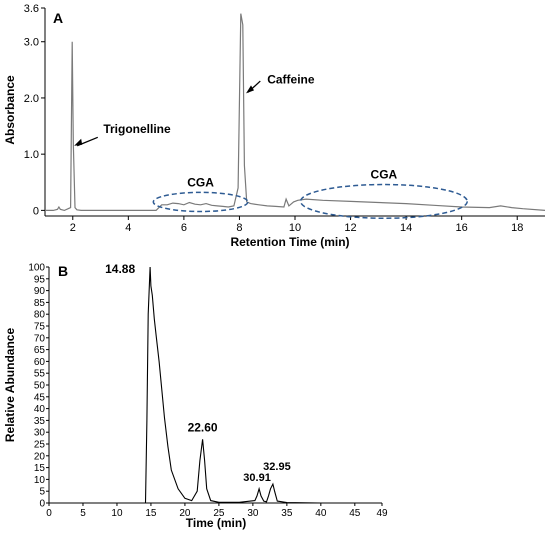  Describe the element at coordinates (31, 99) in the screenshot. I see `panel-a-y-tick-label: 2.0` at that location.